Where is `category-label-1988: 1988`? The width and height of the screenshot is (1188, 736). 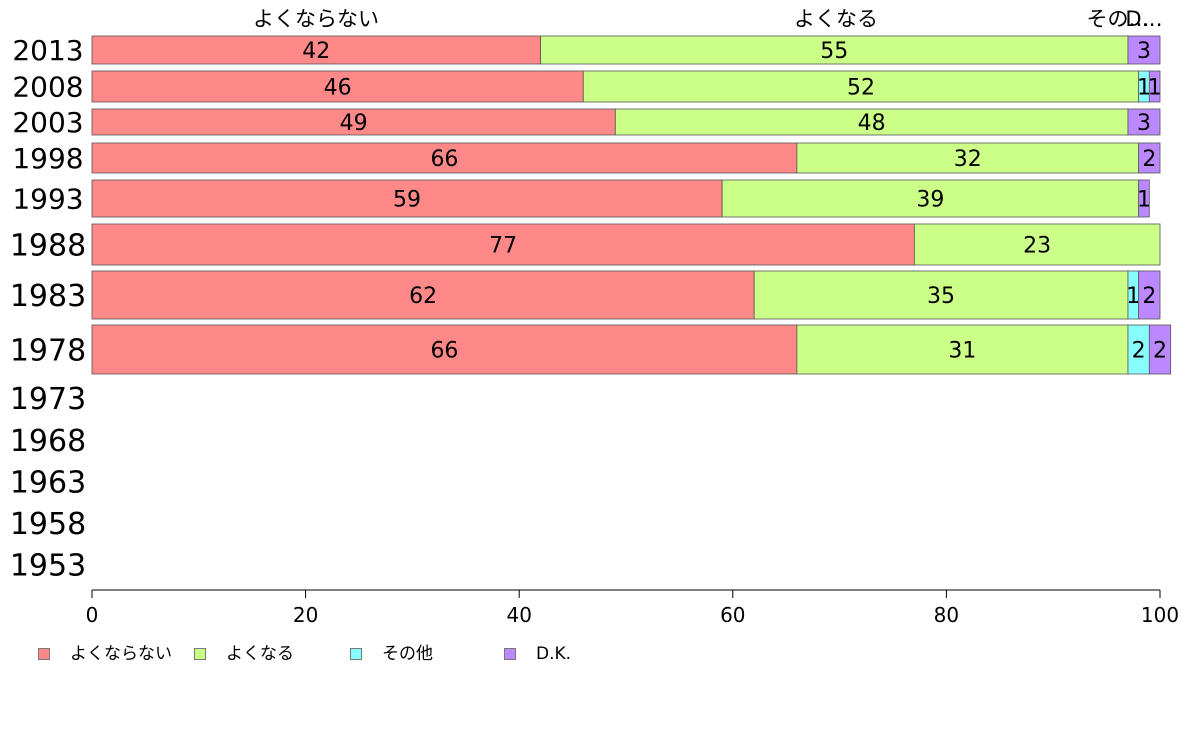
category-label-1988: 1988 is located at coordinates (48, 245).